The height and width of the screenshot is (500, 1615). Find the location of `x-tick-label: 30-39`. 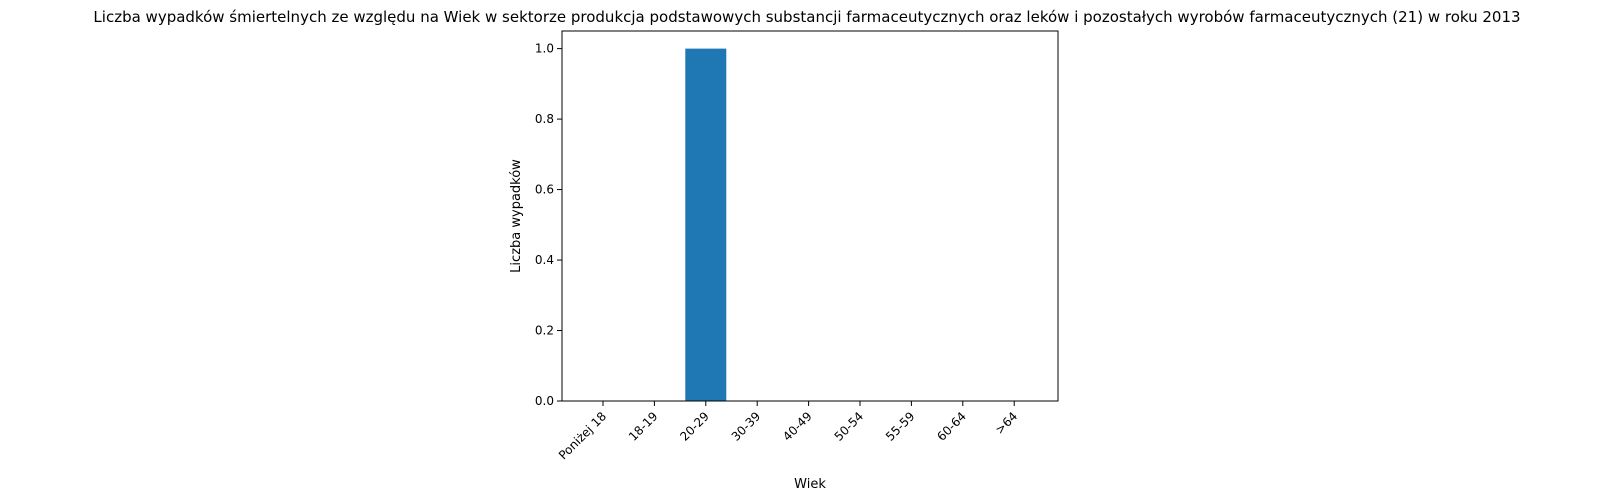

x-tick-label: 30-39 is located at coordinates (746, 426).